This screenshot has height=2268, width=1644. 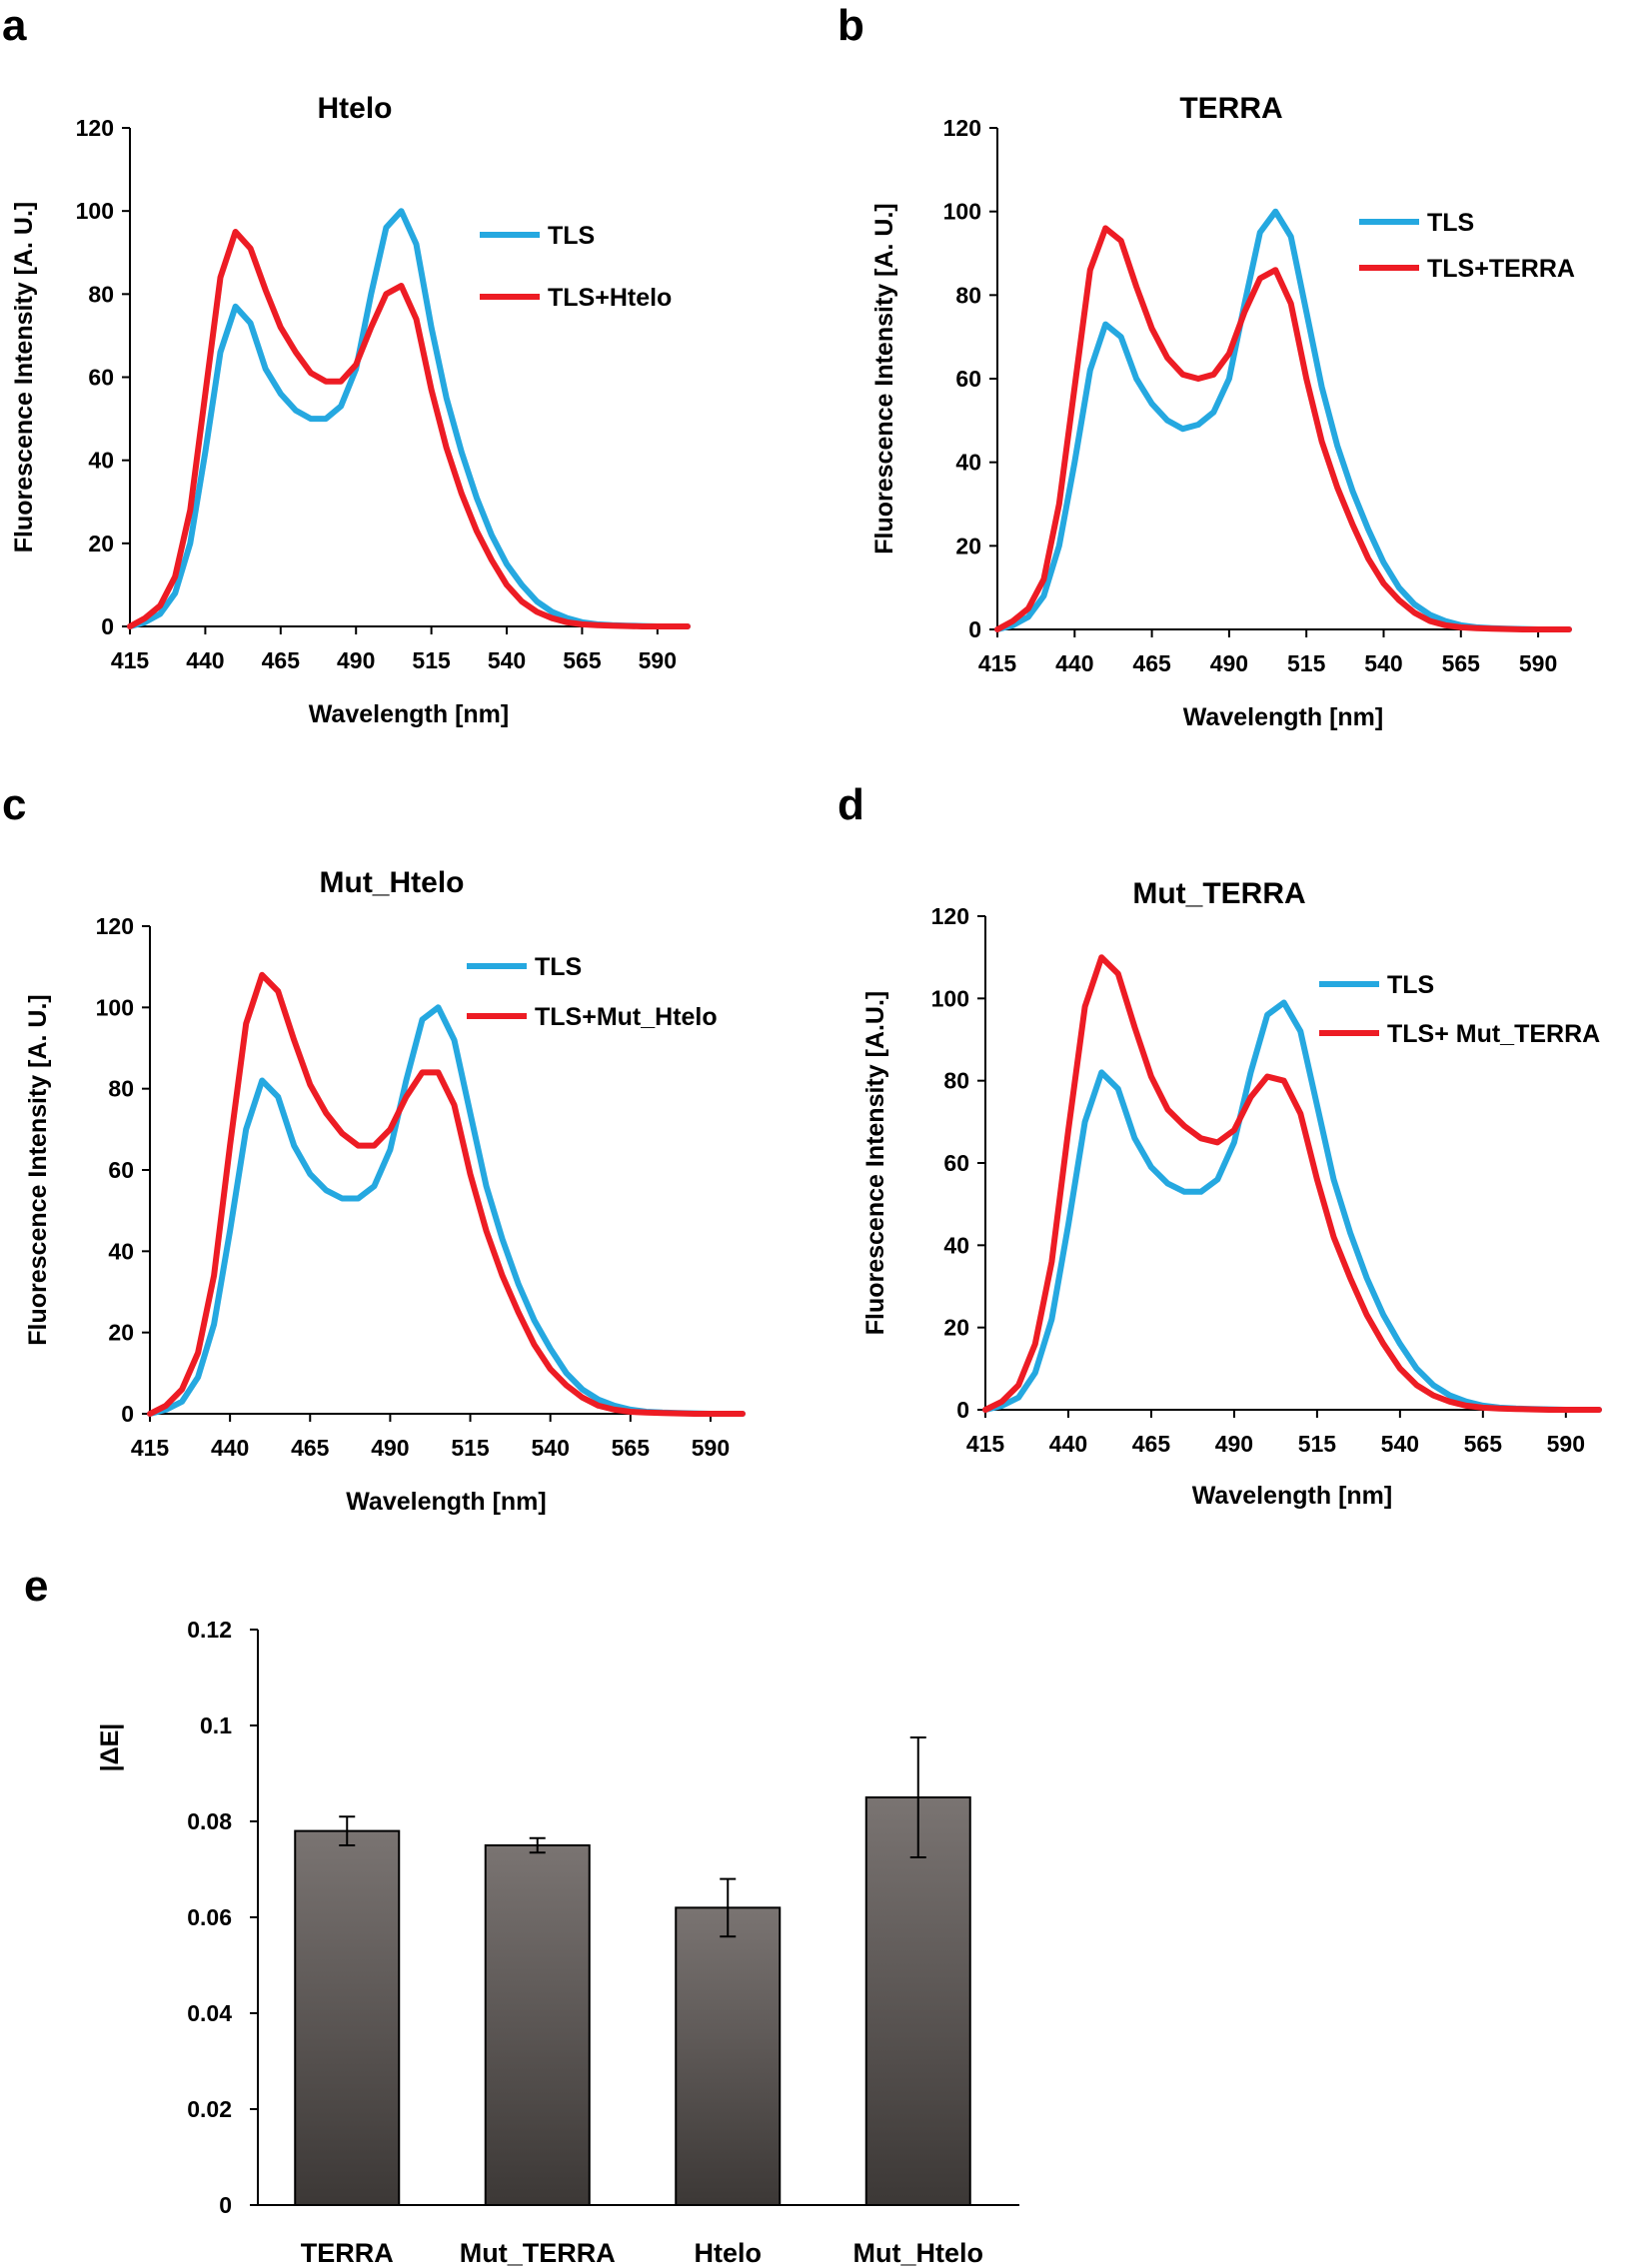 I want to click on legend-label: TLS+Mut_Htelo, so click(x=626, y=1017).